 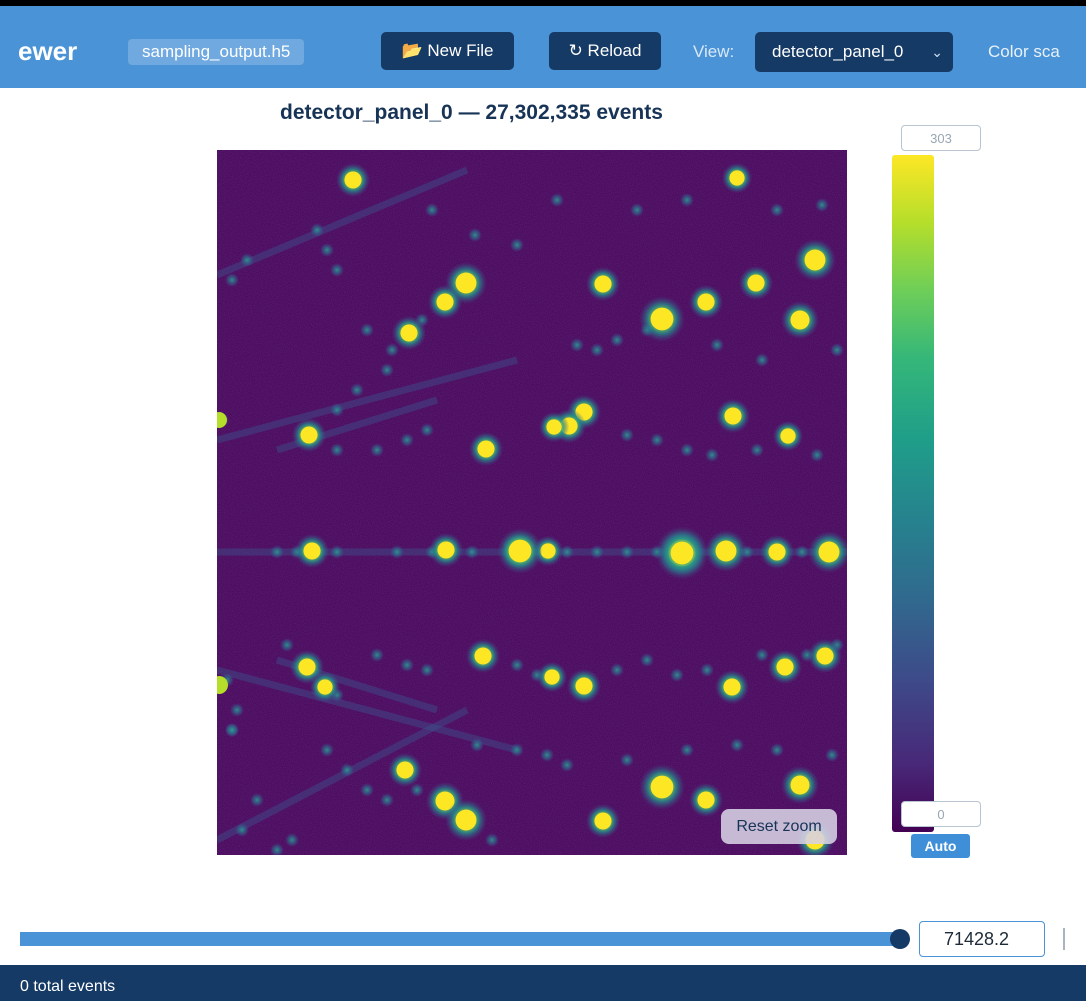 I want to click on view-select: detector_panel_0 ⌄, so click(x=854, y=52).